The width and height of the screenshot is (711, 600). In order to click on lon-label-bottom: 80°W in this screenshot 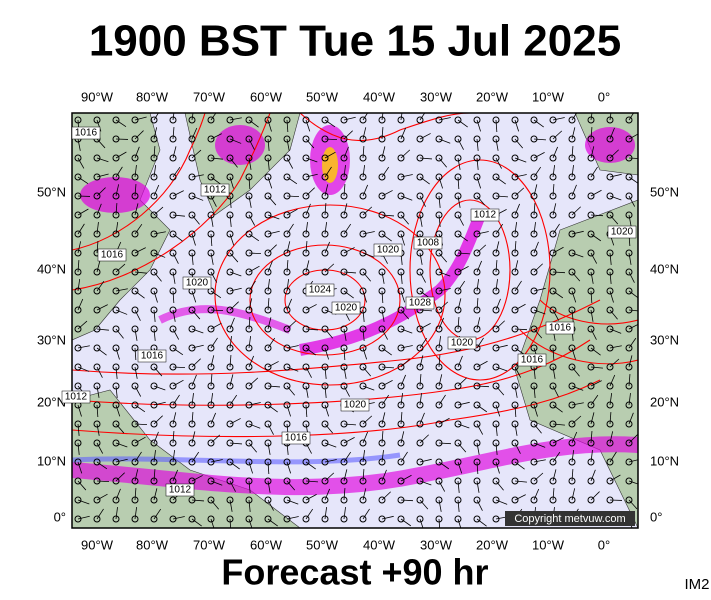, I will do `click(152, 544)`.